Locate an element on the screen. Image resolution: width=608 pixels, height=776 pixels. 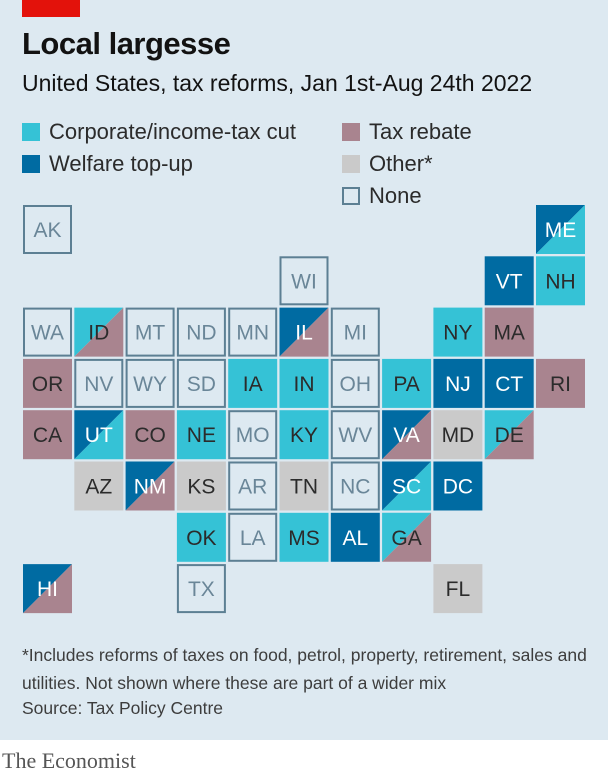
state-tile-bg-tx is located at coordinates (201, 589).